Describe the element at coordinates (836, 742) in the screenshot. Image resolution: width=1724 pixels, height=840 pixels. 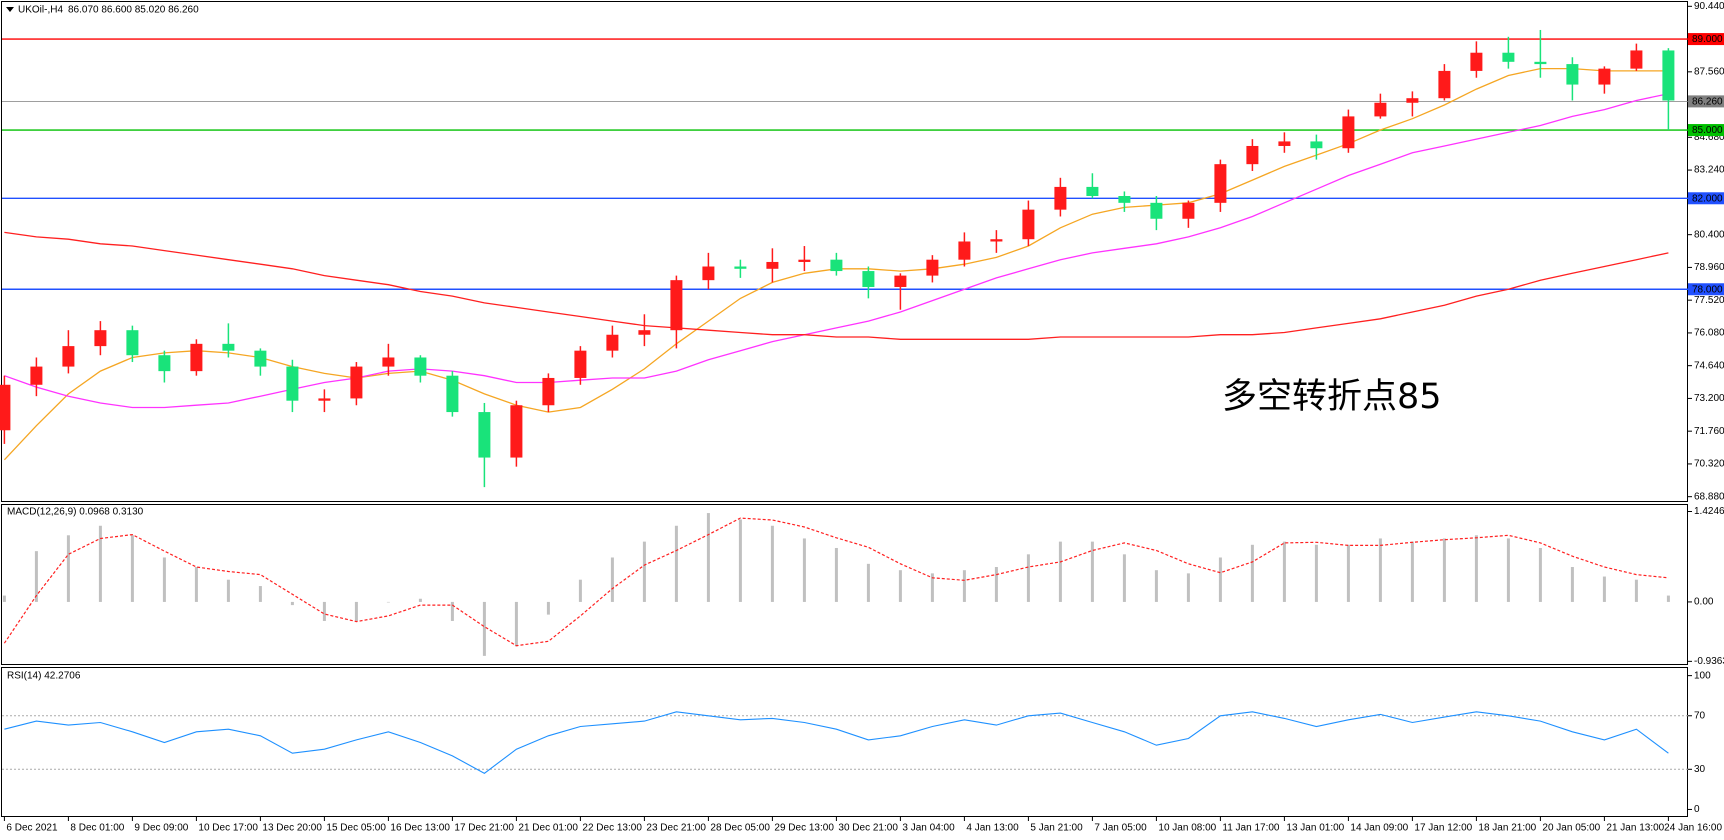
I see `rsi-line` at that location.